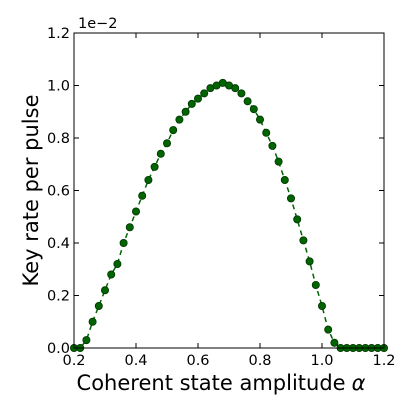 Image resolution: width=415 pixels, height=415 pixels. I want to click on y-tick-label: 0.8, so click(58, 139).